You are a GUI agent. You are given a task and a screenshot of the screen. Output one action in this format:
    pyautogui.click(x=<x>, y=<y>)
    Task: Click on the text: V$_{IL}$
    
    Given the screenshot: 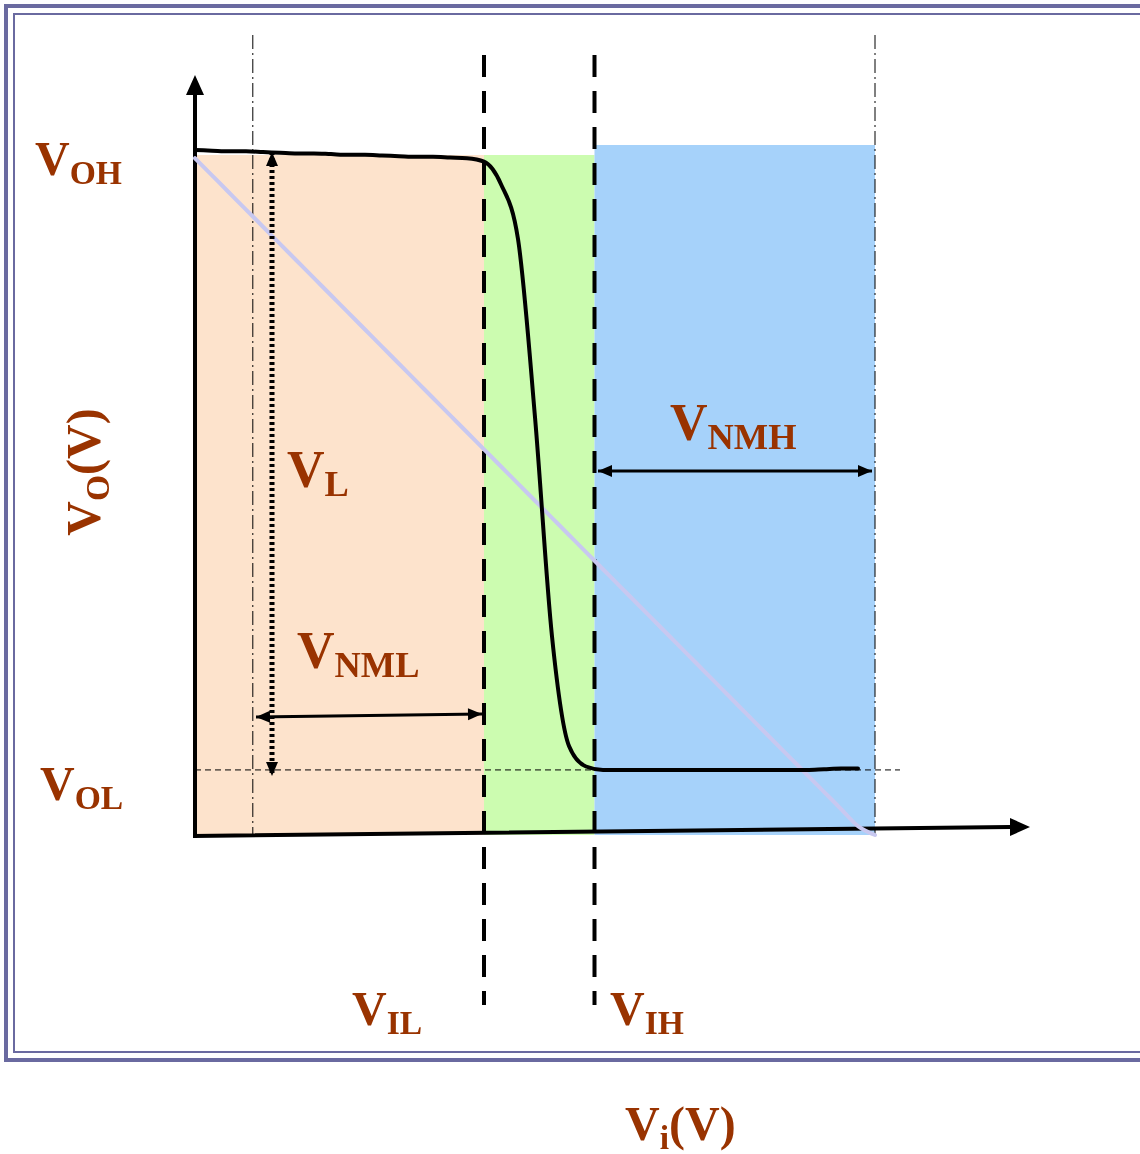 What is the action you would take?
    pyautogui.click(x=387, y=1011)
    